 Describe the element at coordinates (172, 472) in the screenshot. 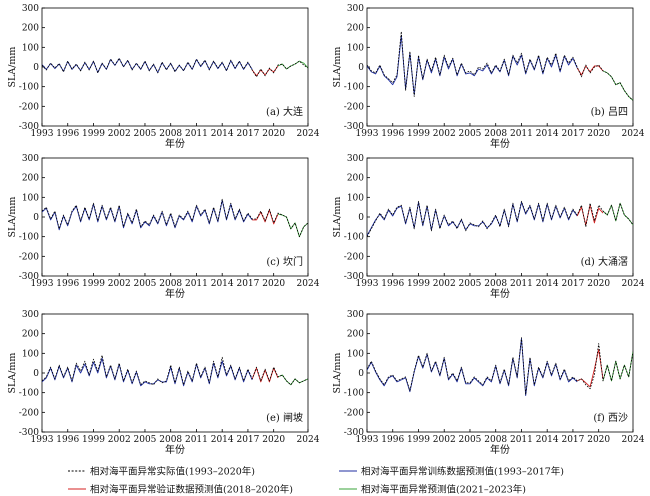

I see `legend-label-actual: 相对海平面异常实际值(1993–2020年)` at that location.